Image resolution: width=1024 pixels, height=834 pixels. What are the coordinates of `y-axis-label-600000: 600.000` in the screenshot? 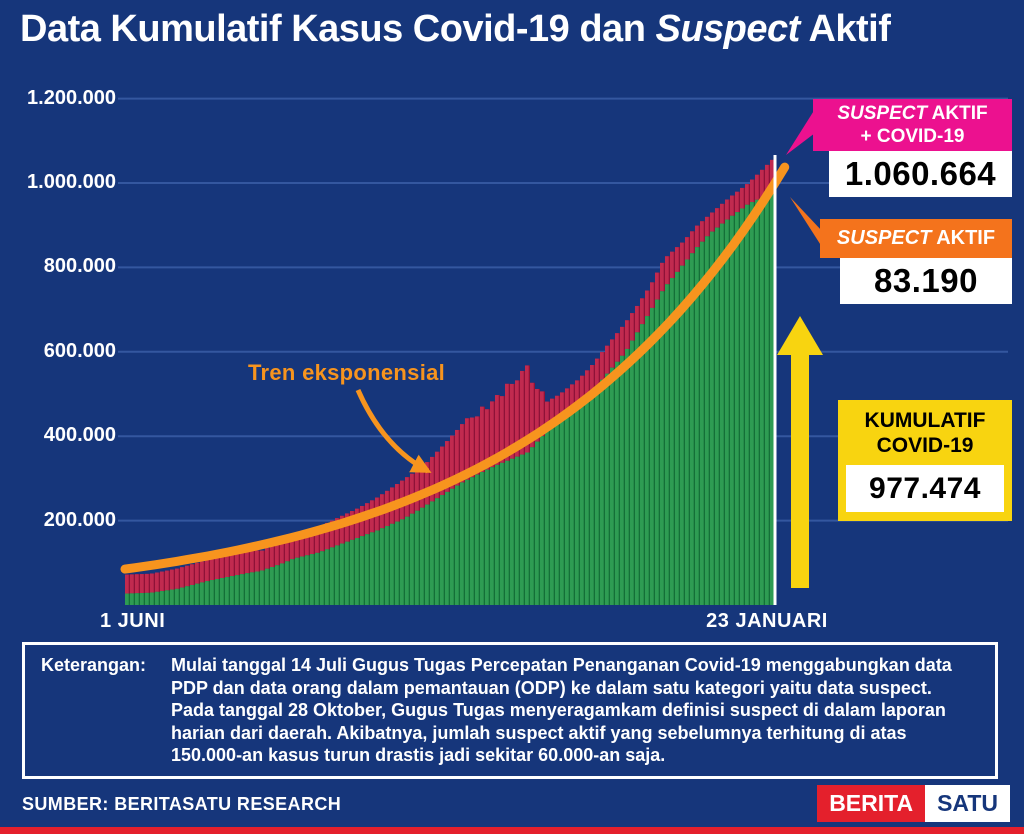 It's located at (79, 351).